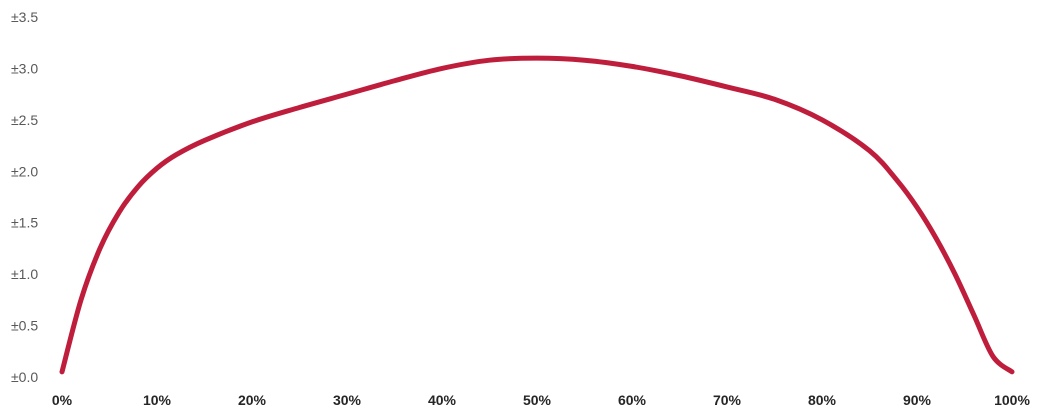 This screenshot has width=1045, height=410. Describe the element at coordinates (62, 400) in the screenshot. I see `x-tick-label: 0%` at that location.